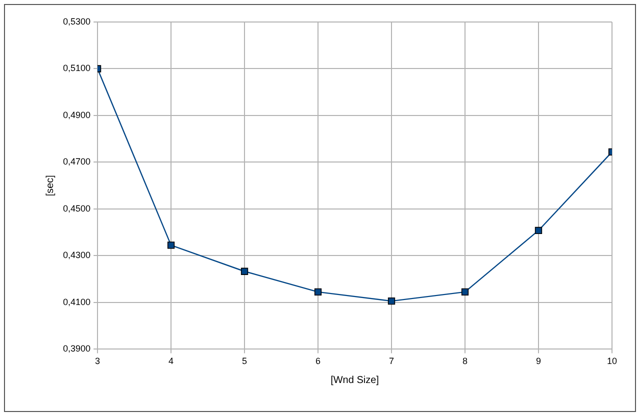 This screenshot has height=418, width=642. What do you see at coordinates (355, 380) in the screenshot?
I see `x-axis-title: [Wnd Size]` at bounding box center [355, 380].